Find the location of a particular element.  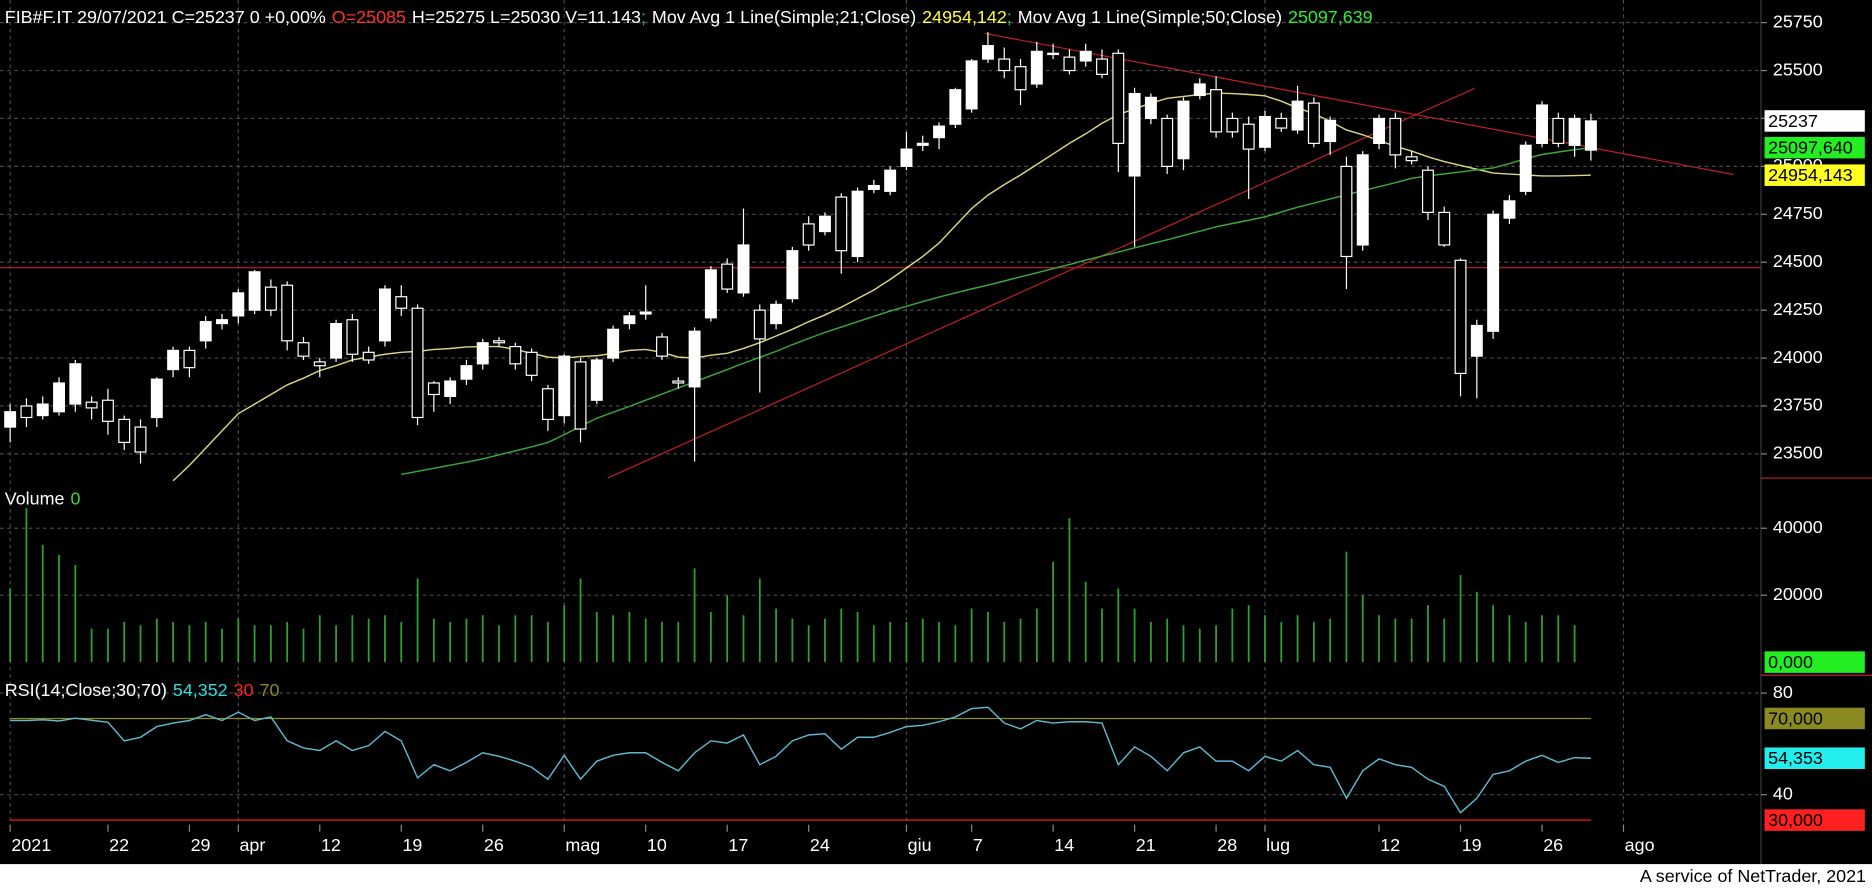

y-tick-label: 23750 is located at coordinates (1798, 405).